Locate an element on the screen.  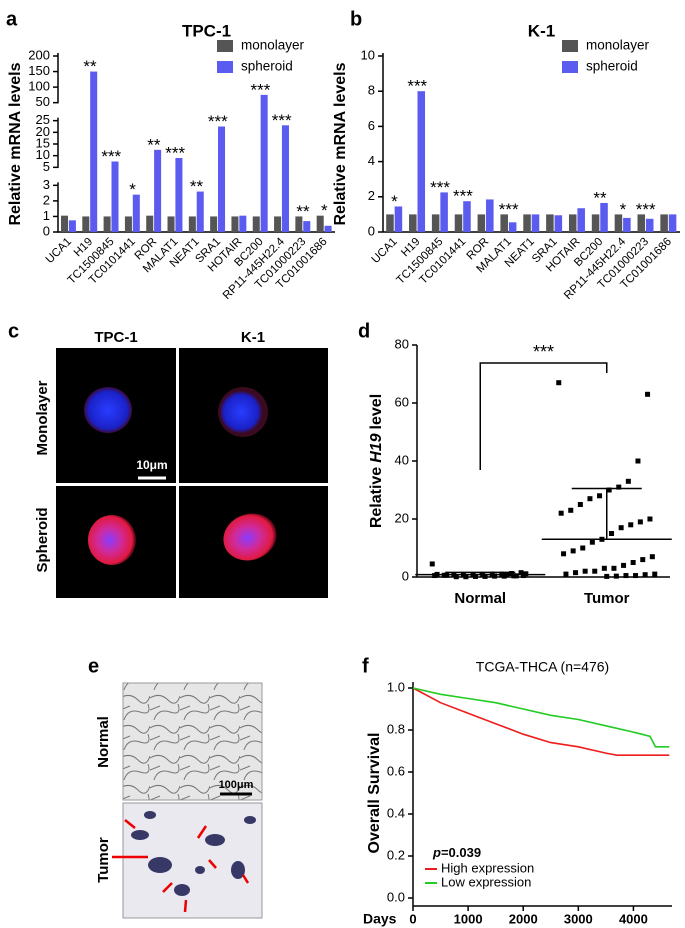
y-axis-label: Relative H19 level is located at coordinates (376, 461).